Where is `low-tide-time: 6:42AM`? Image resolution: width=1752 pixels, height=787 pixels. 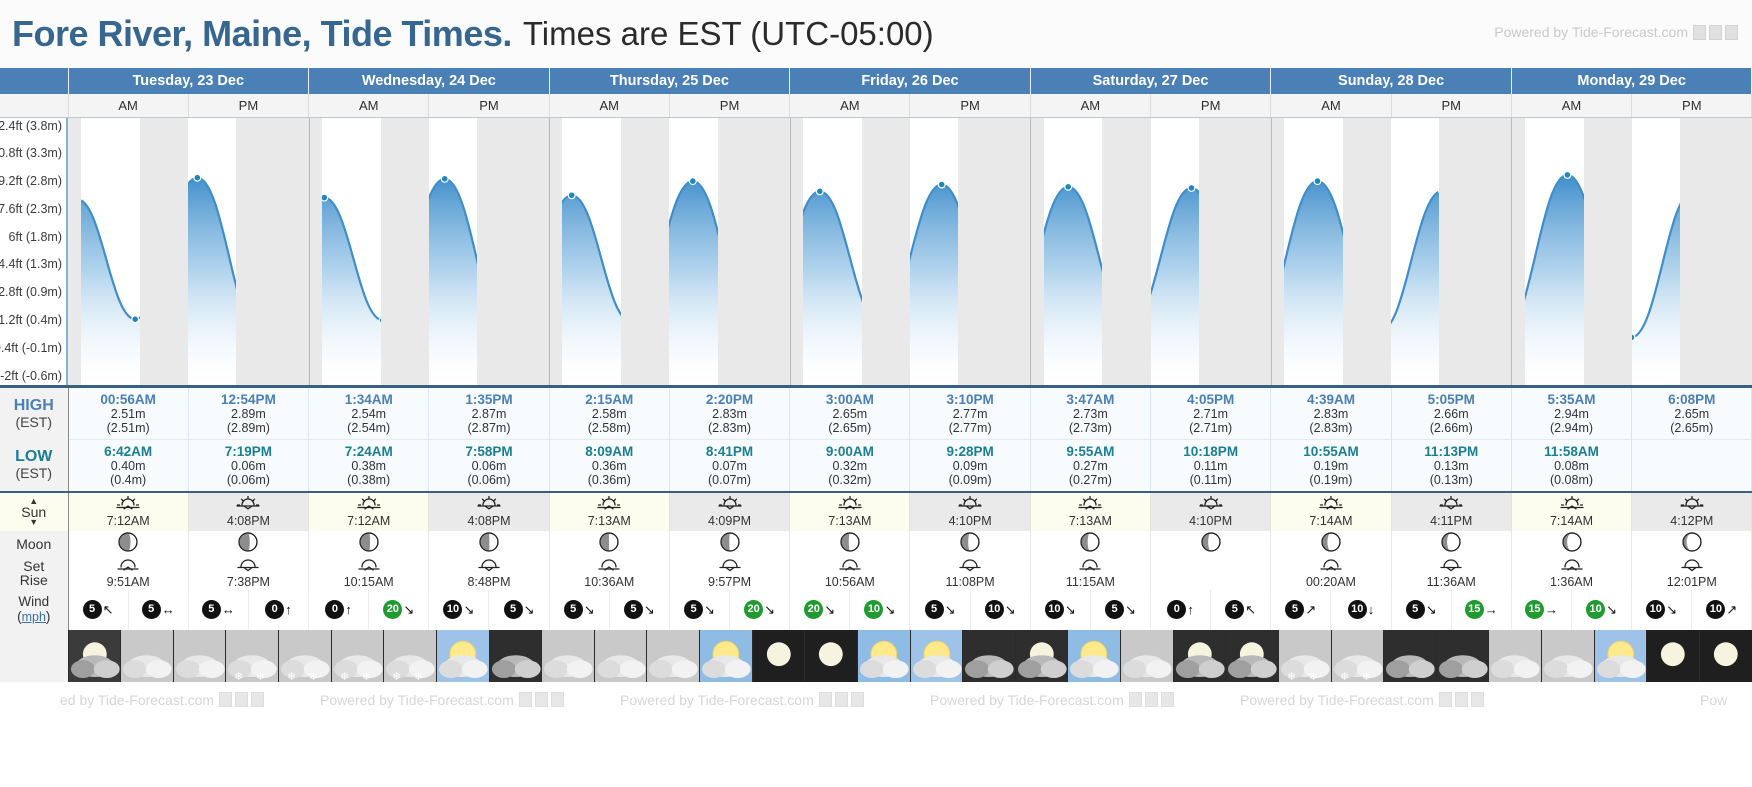 low-tide-time: 6:42AM is located at coordinates (128, 451).